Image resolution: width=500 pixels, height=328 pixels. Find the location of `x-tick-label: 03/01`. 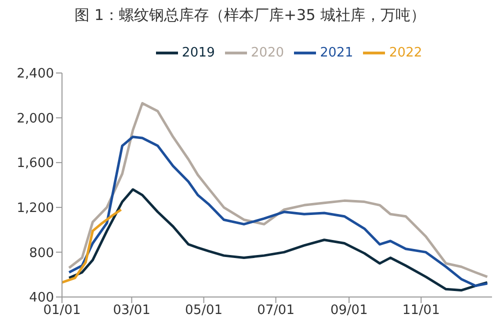

x-tick-label: 03/01 is located at coordinates (131, 310).